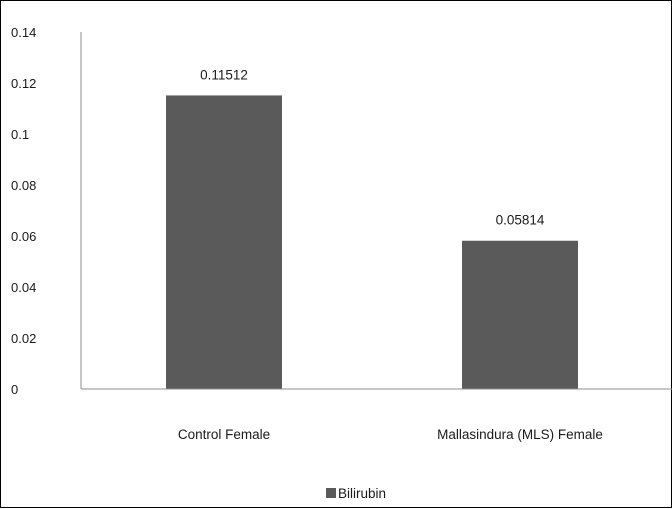  What do you see at coordinates (520, 434) in the screenshot?
I see `category-label: Mallasindura (MLS) Female` at bounding box center [520, 434].